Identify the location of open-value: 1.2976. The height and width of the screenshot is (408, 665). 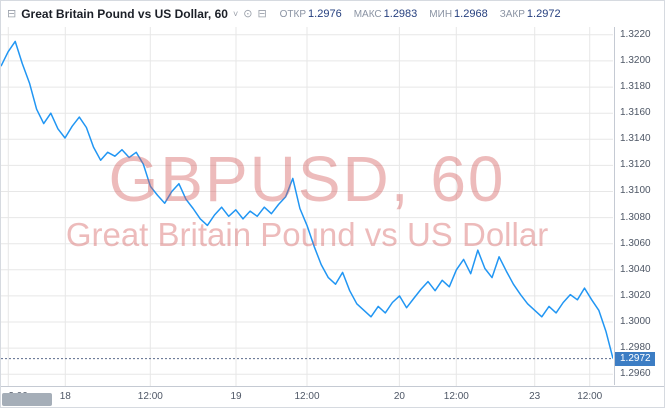
(325, 14).